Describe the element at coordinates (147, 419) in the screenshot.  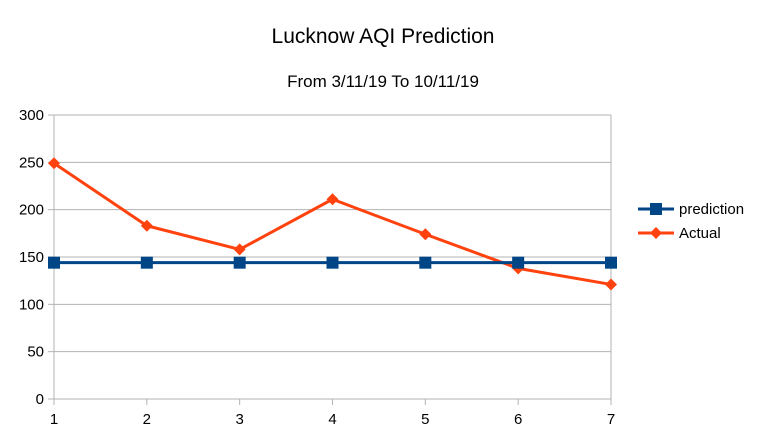
I see `x-tick-label: 2` at that location.